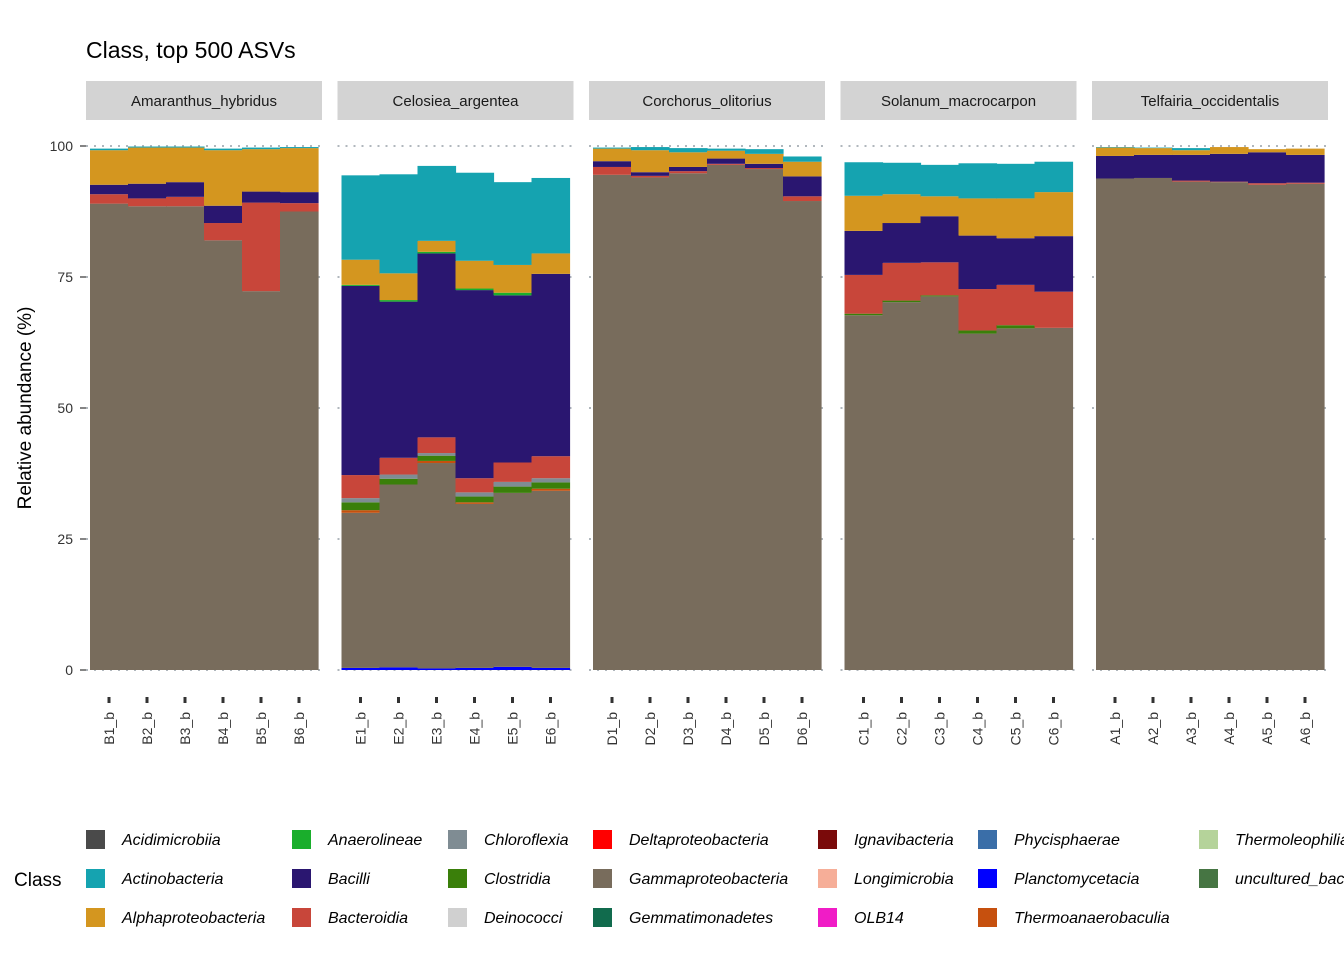  I want to click on bar-a2-b, so click(1153, 409).